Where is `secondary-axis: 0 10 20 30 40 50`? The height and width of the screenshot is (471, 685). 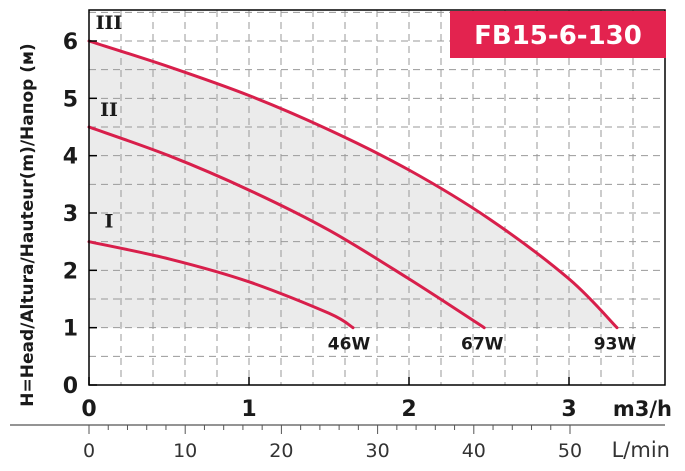 secondary-axis: 0 10 20 30 40 50 is located at coordinates (337, 443).